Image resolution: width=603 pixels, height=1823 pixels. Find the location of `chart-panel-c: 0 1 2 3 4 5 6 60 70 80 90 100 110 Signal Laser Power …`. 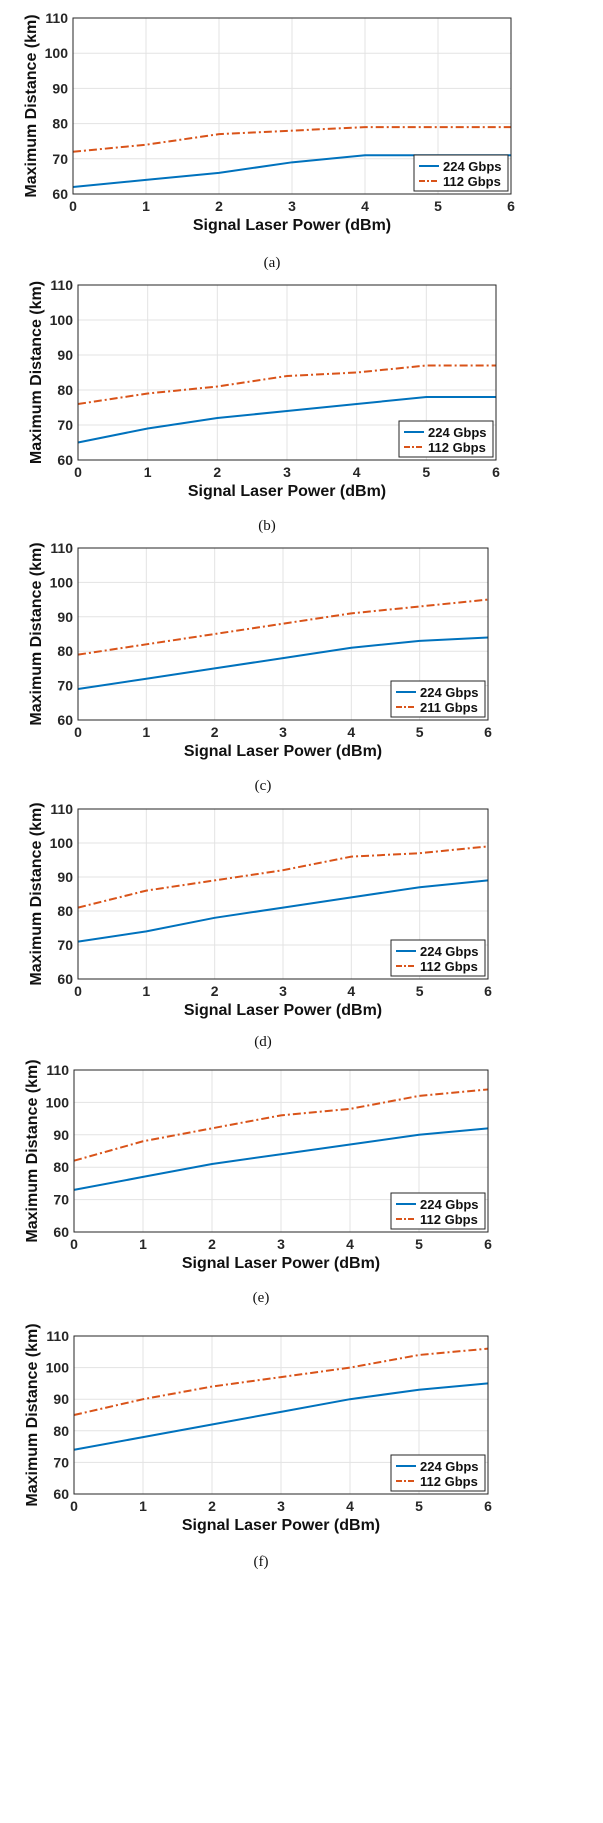

chart-panel-c: 0 1 2 3 4 5 6 60 70 80 90 100 110 Signal Laser Power … is located at coordinates (260, 667).